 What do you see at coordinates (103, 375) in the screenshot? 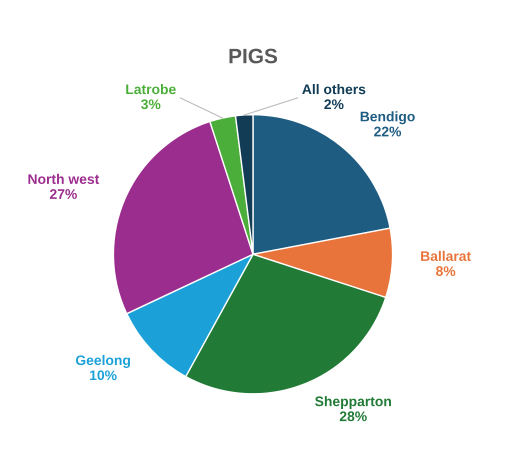
I see `data-label: 10%` at bounding box center [103, 375].